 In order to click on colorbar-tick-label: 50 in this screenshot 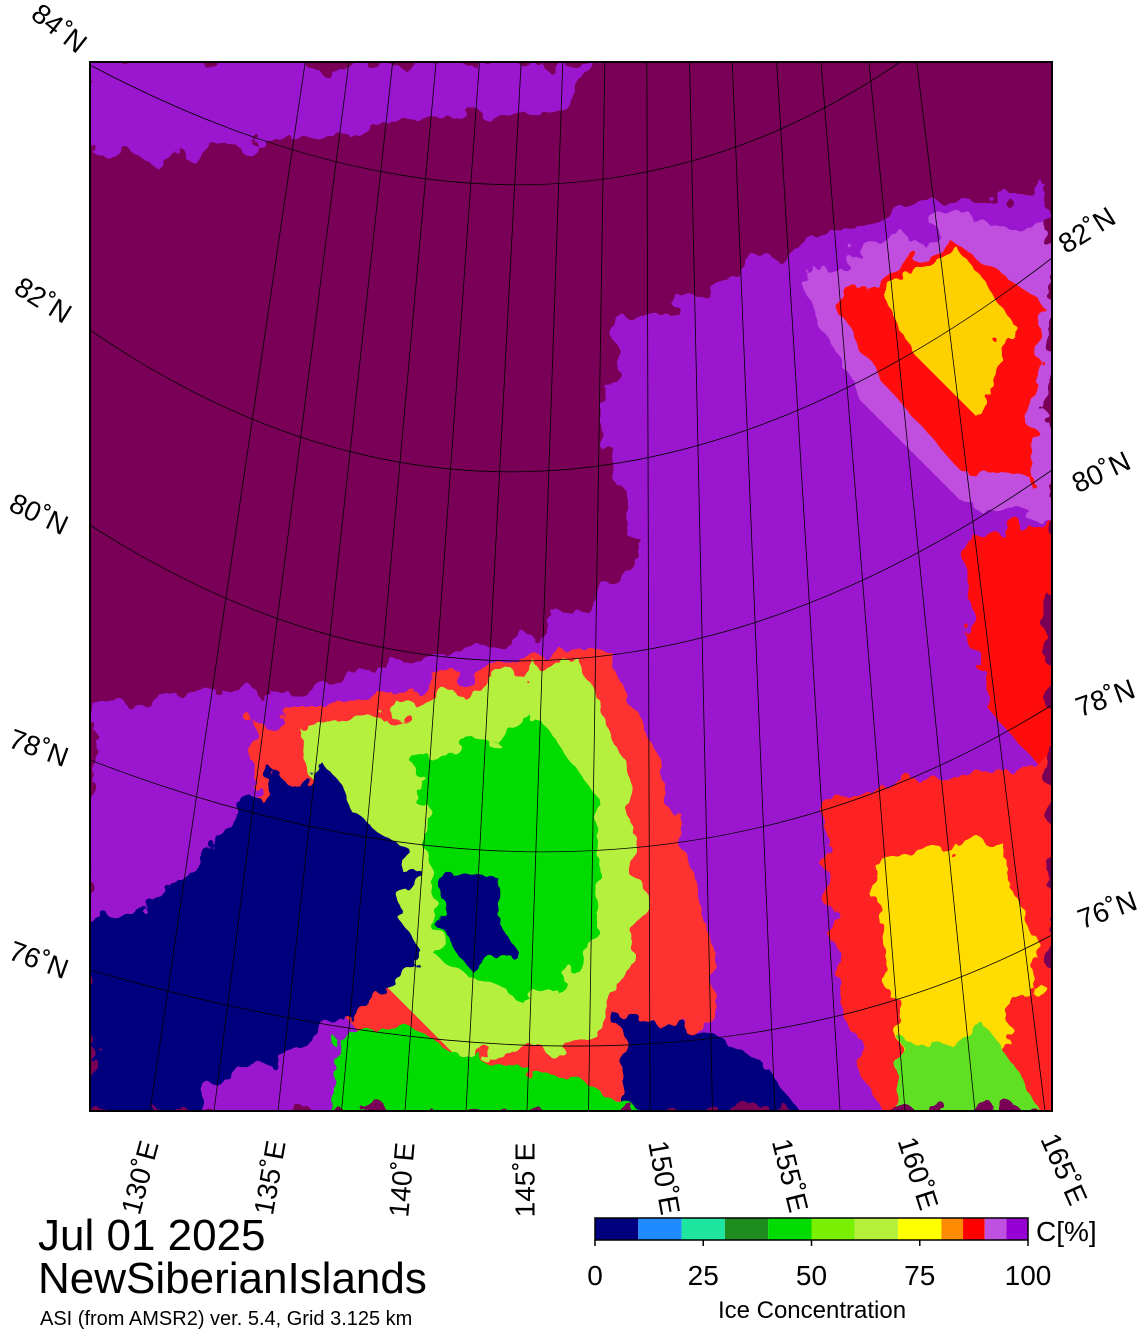, I will do `click(811, 1275)`.